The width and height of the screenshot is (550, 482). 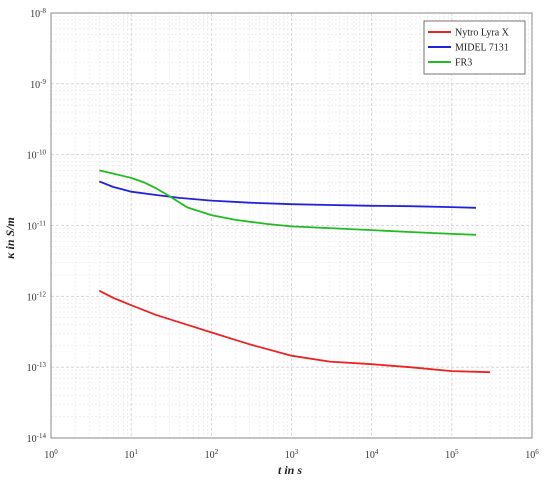 I want to click on y-tick-label: 10⁻¹², so click(x=37, y=296).